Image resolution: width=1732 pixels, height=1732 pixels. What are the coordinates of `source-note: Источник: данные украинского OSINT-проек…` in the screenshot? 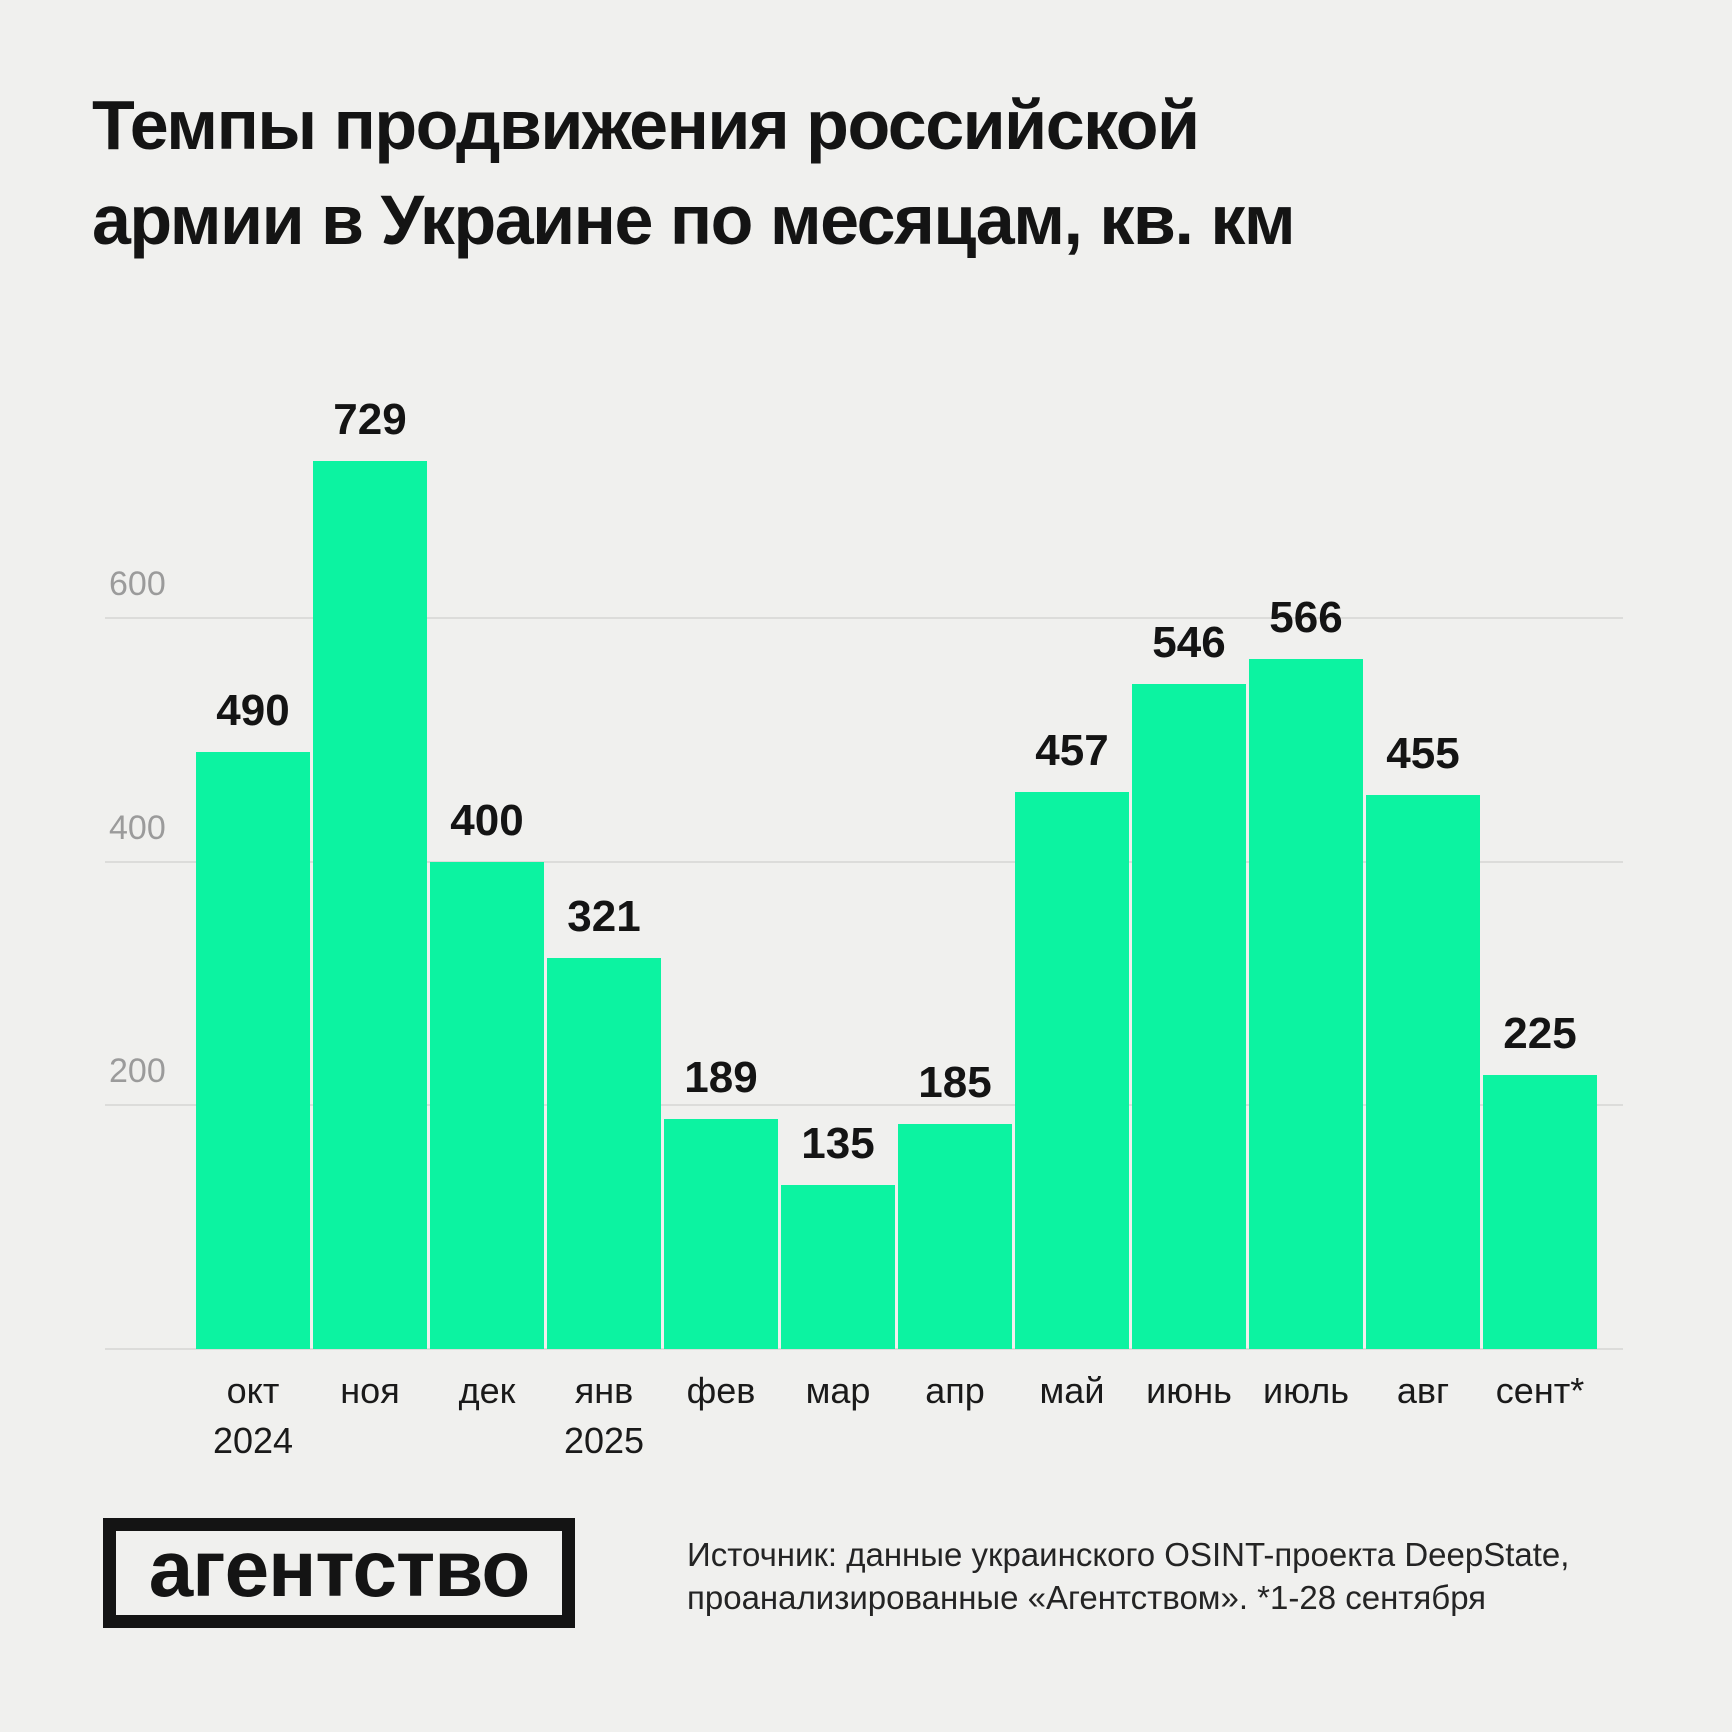 It's located at (1128, 1576).